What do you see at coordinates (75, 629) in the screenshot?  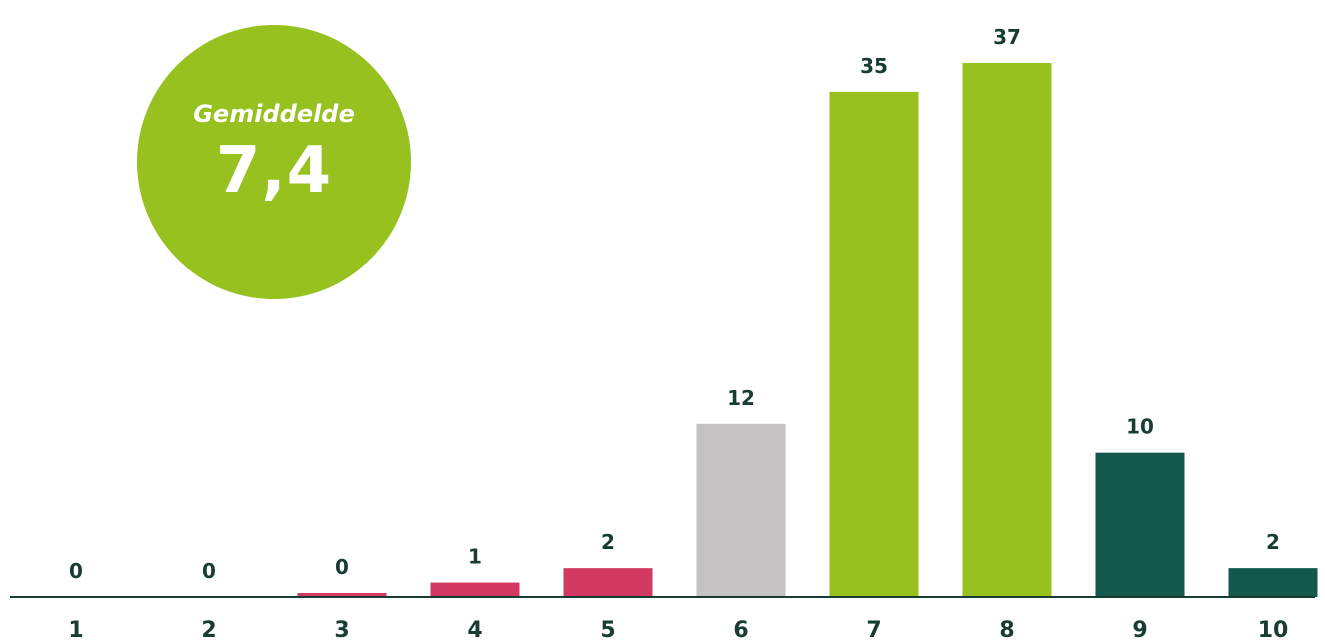 I see `x-tick-label-1: 1` at bounding box center [75, 629].